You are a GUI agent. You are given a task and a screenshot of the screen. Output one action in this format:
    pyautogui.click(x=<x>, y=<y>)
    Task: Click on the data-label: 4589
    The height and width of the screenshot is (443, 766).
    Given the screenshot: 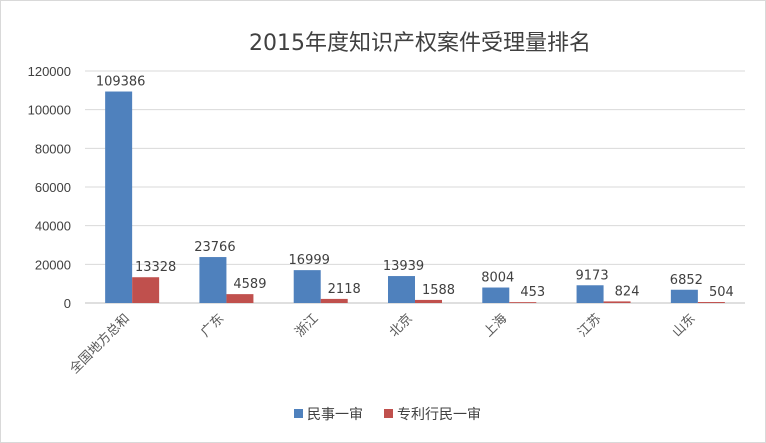 What is the action you would take?
    pyautogui.click(x=249, y=284)
    